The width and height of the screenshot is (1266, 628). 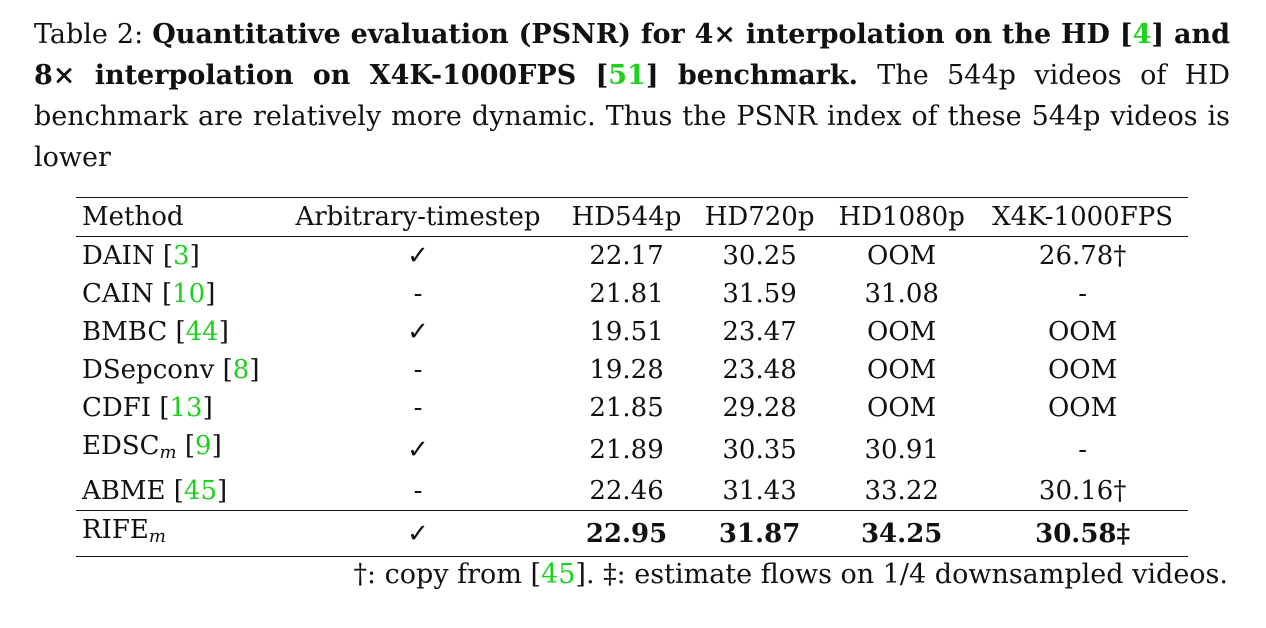 I want to click on header-hd1080p: HD1080p, so click(x=901, y=217).